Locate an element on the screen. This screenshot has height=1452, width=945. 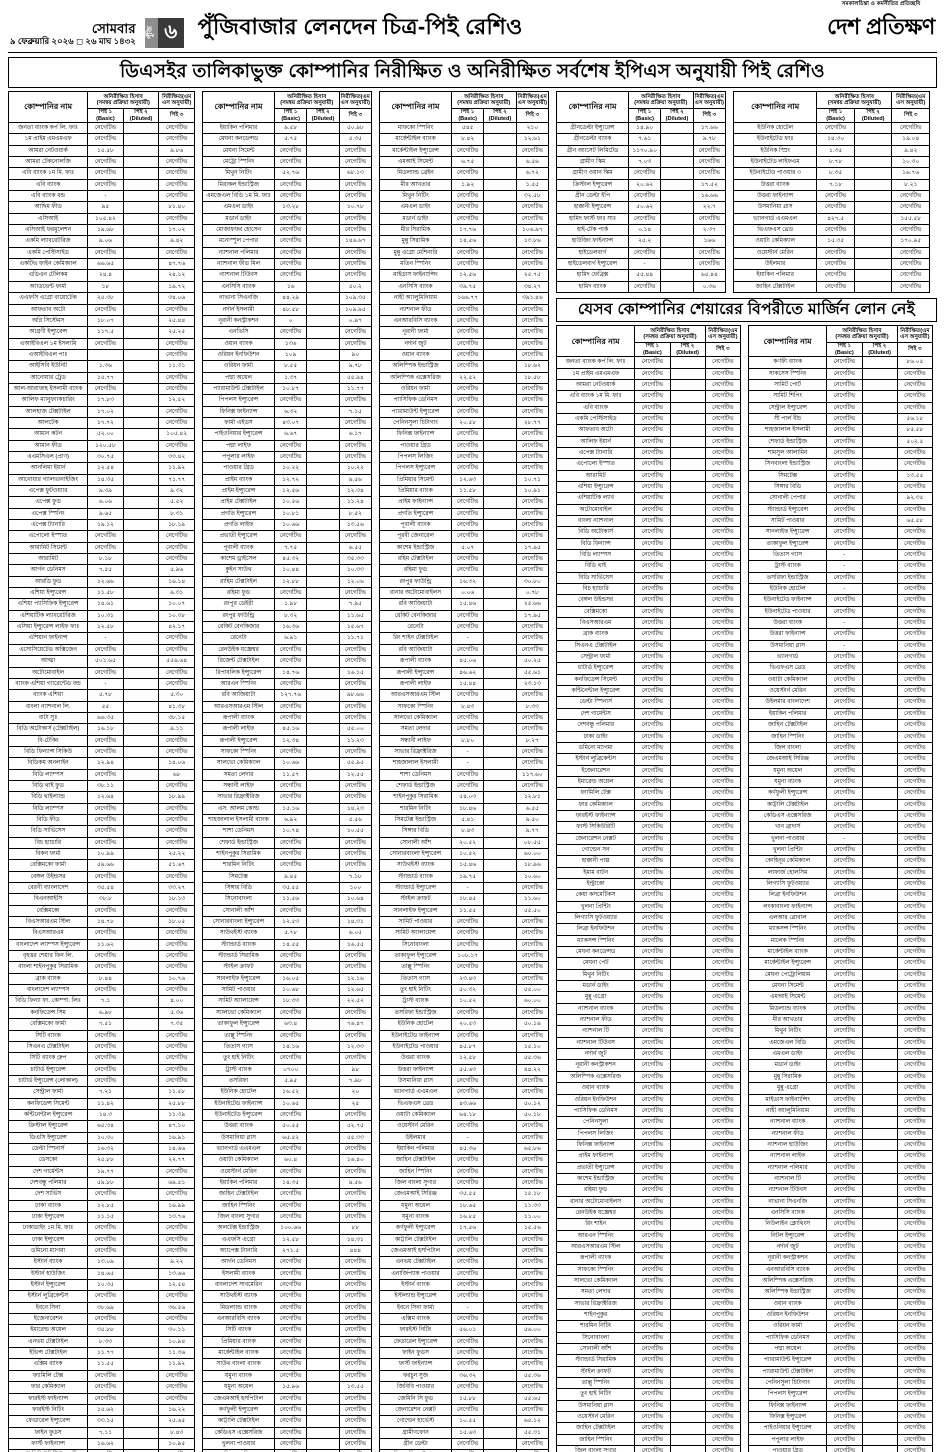
cell-company-name: ইবনে সিনা is located at coordinates (48, 1308).